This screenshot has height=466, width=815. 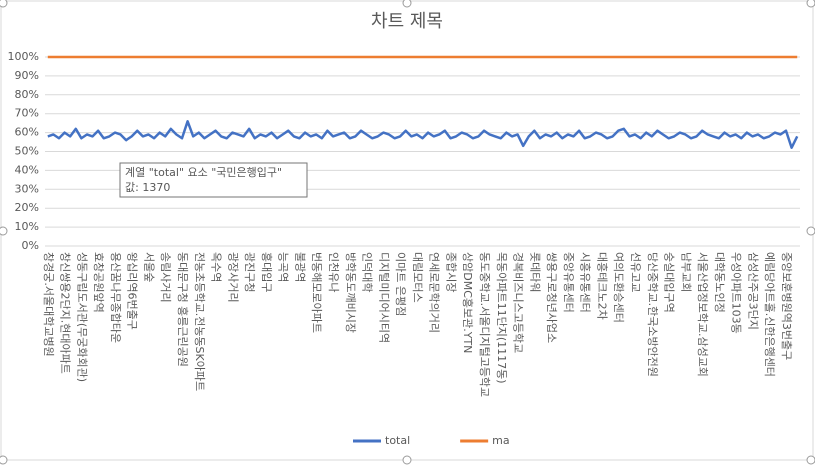 What do you see at coordinates (48, 304) in the screenshot?
I see `x-tick-label: 창경궁.서울대학교병원` at bounding box center [48, 304].